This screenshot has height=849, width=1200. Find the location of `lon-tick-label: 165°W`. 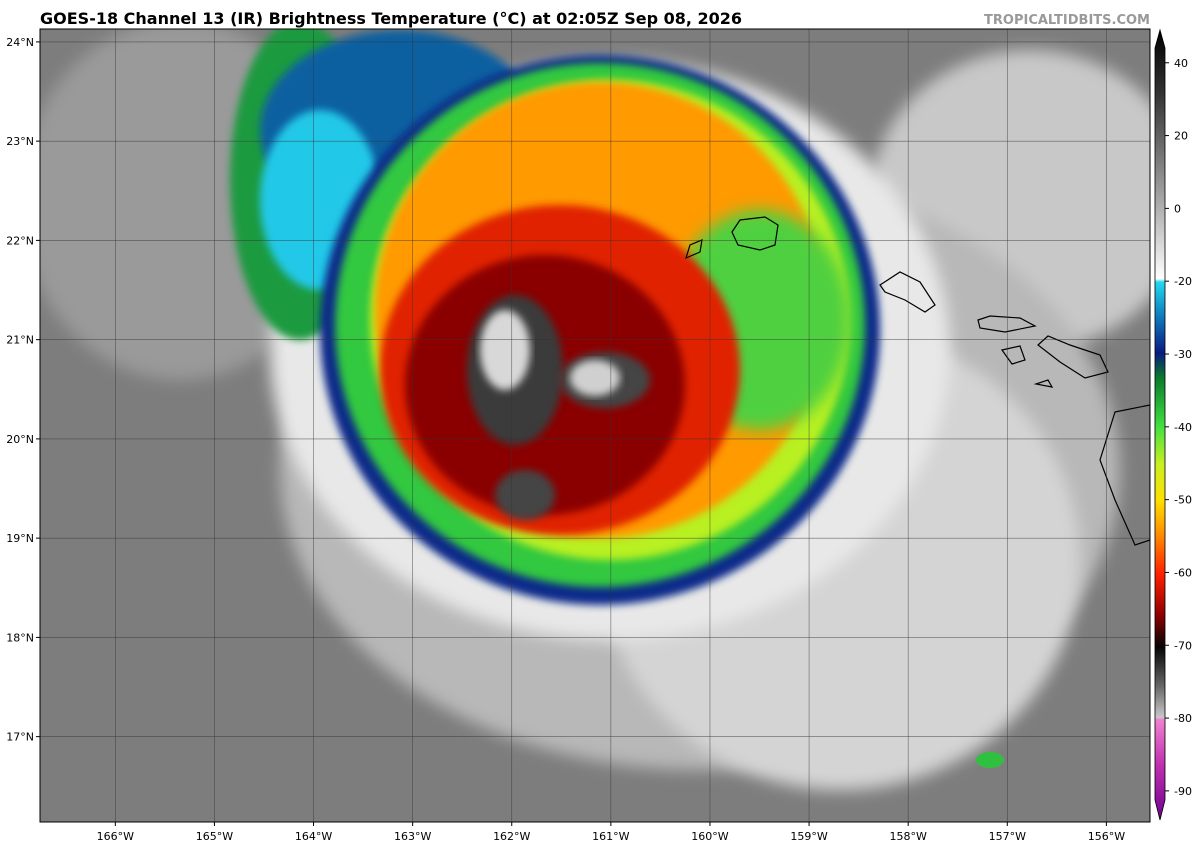

lon-tick-label: 165°W is located at coordinates (214, 836).